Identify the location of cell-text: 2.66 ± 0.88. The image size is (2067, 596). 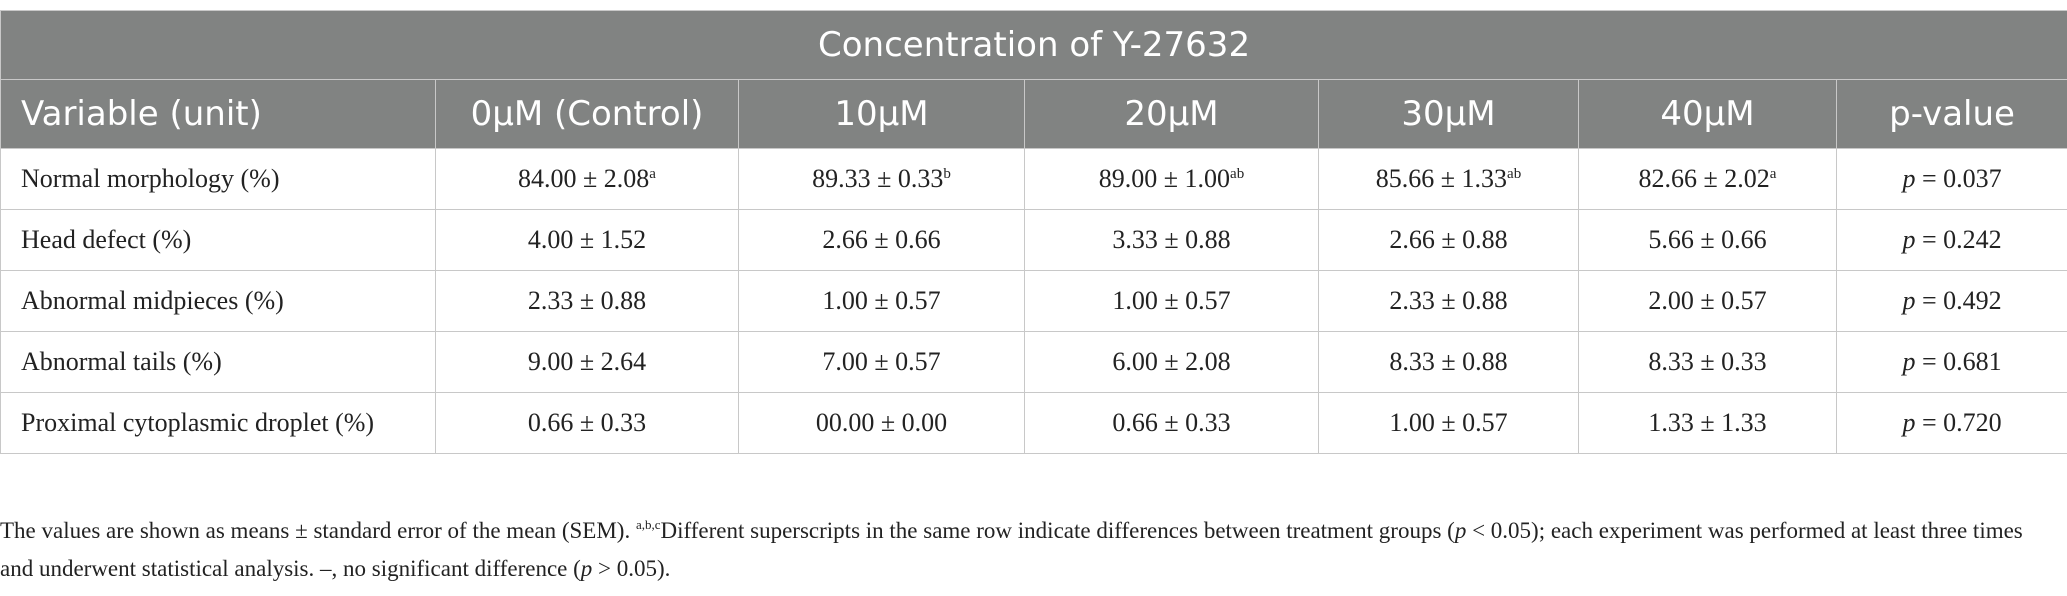
(1448, 239).